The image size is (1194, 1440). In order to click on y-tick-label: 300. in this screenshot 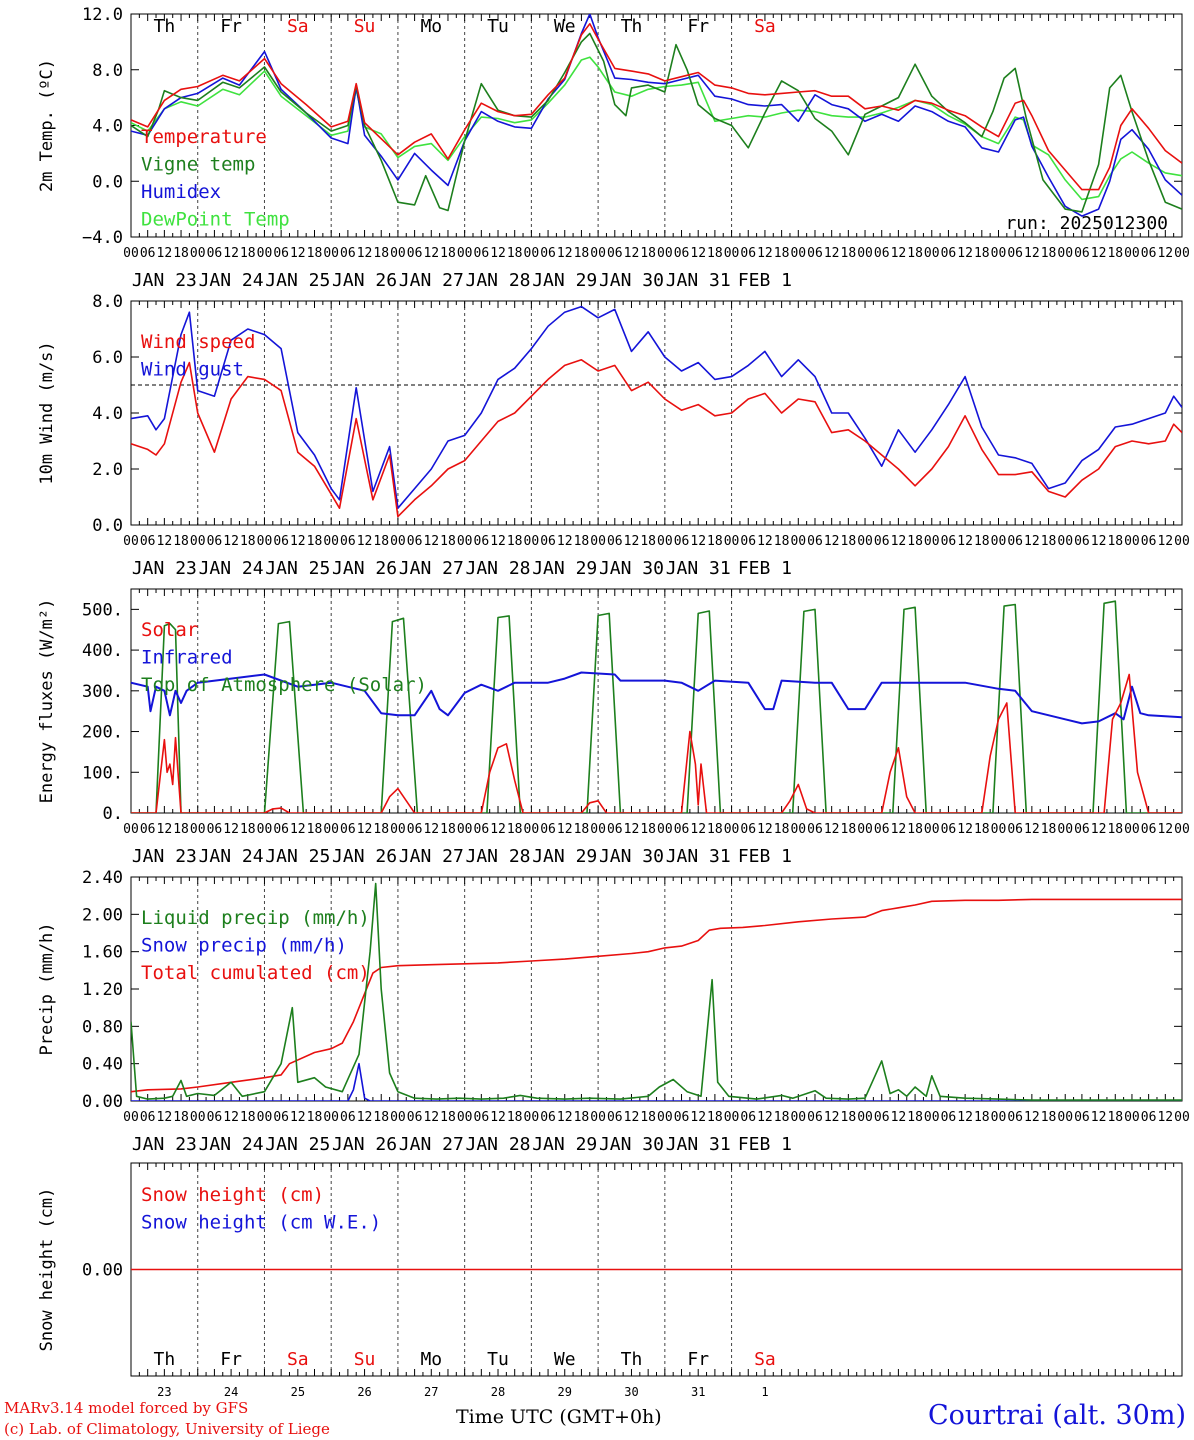, I will do `click(102, 692)`.